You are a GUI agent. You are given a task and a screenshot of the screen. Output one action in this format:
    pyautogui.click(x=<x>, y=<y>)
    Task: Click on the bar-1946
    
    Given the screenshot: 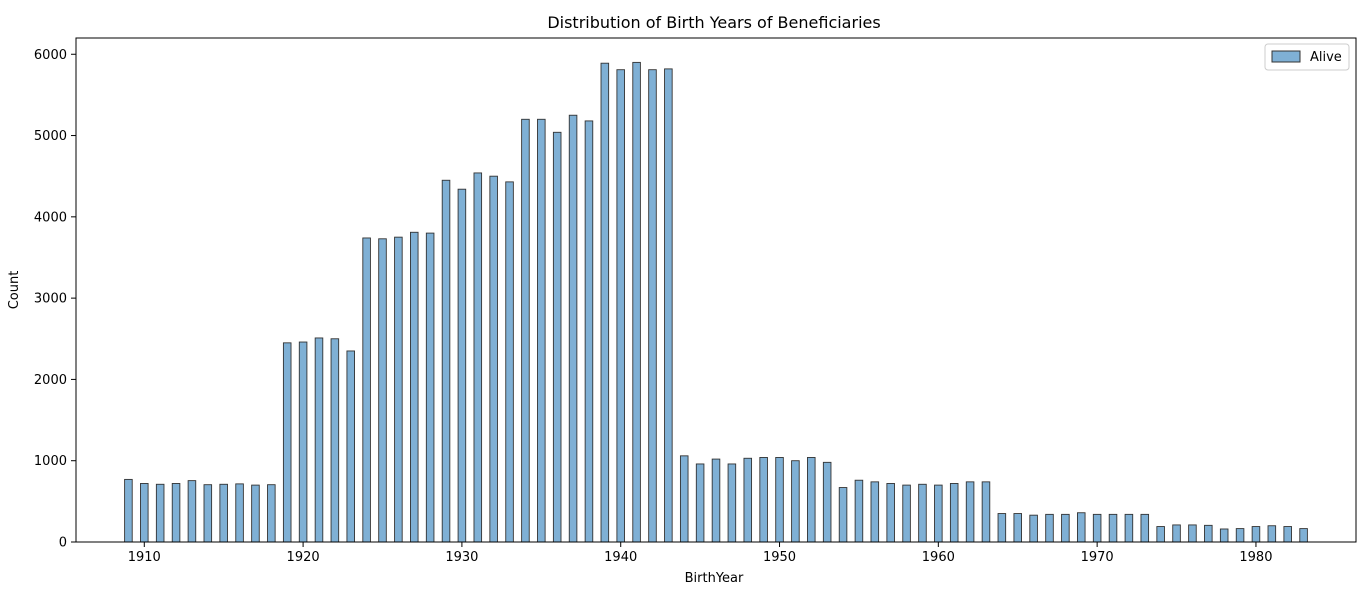 What is the action you would take?
    pyautogui.click(x=716, y=500)
    